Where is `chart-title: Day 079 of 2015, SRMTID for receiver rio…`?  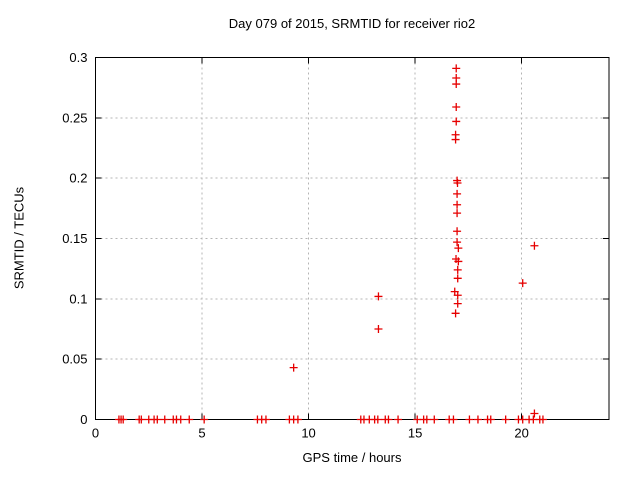
chart-title: Day 079 of 2015, SRMTID for receiver rio… is located at coordinates (352, 23).